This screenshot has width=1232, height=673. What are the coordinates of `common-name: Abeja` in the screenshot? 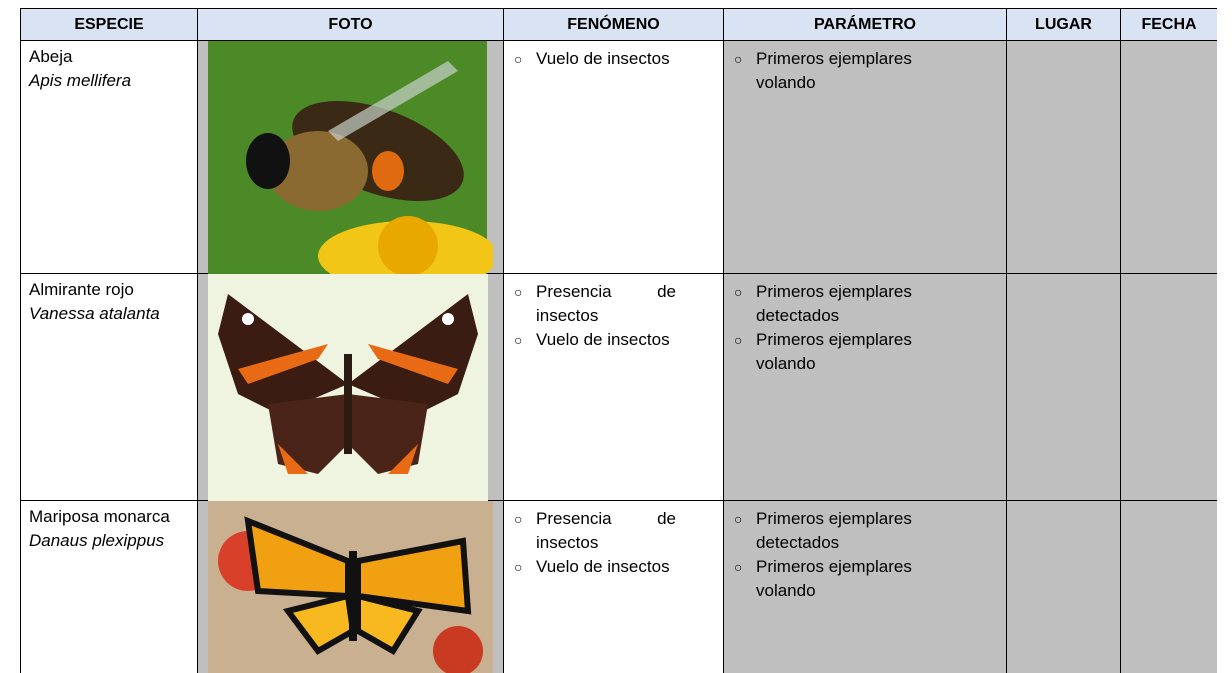 It's located at (51, 56).